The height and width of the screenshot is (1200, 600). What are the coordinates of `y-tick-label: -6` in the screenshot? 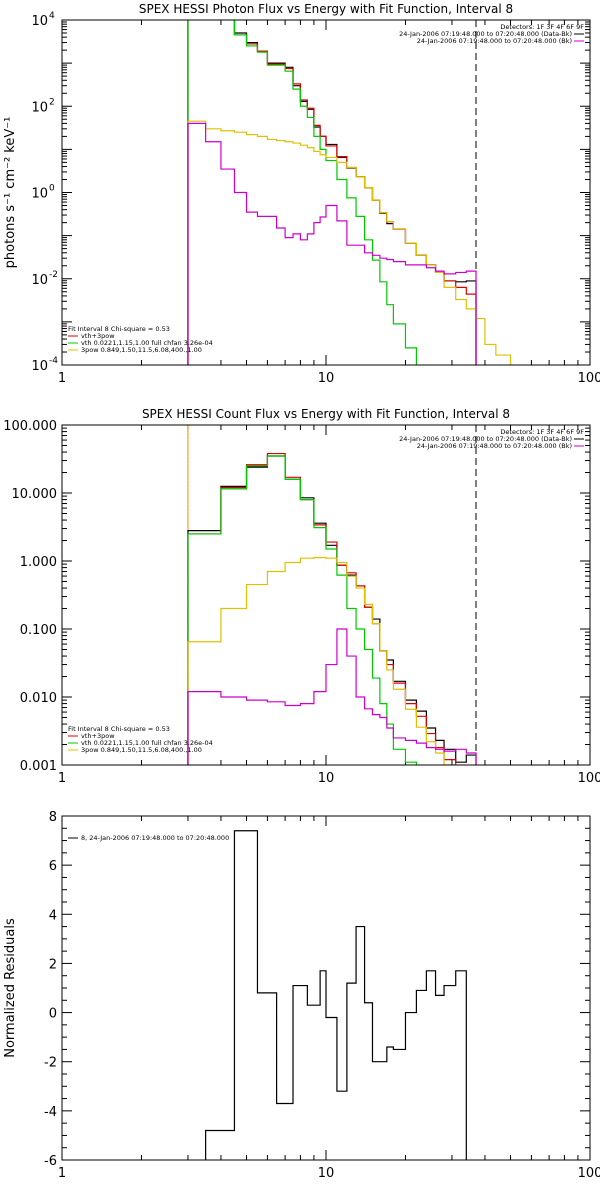 It's located at (50, 1161).